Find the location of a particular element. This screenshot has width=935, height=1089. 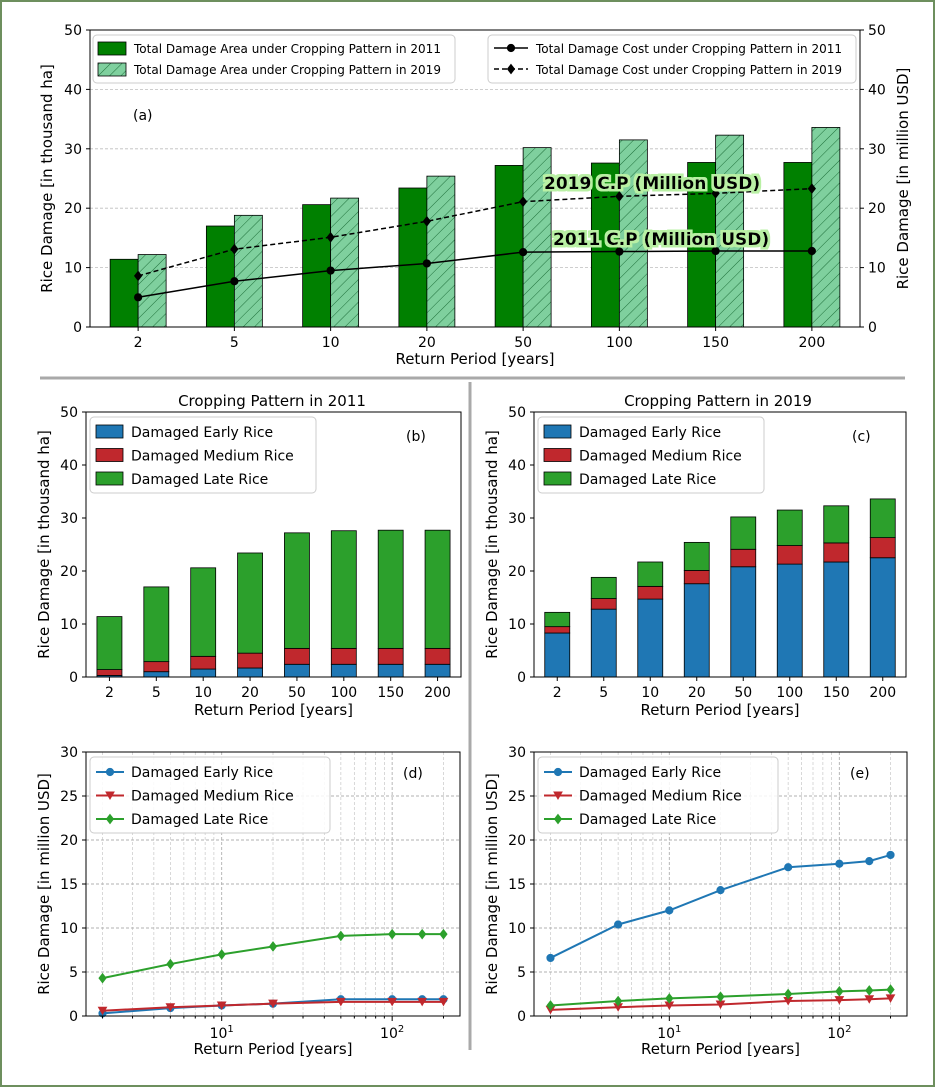

annotation-2019-cp: 2019 C.P (Million USD) is located at coordinates (652, 184).